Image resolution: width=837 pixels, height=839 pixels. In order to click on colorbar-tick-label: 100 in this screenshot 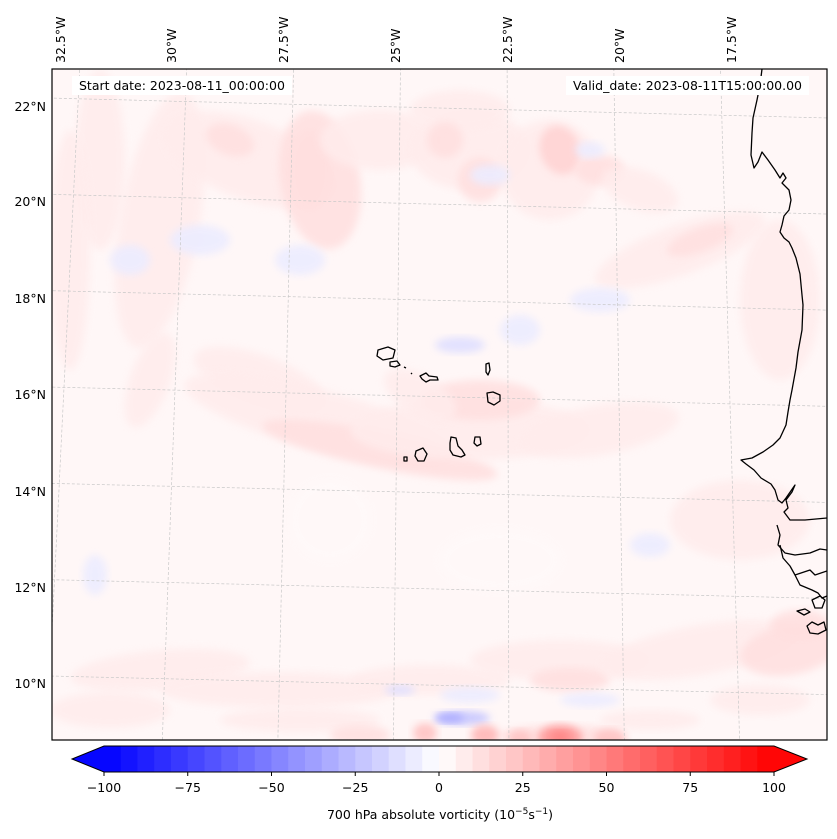, I will do `click(774, 787)`.